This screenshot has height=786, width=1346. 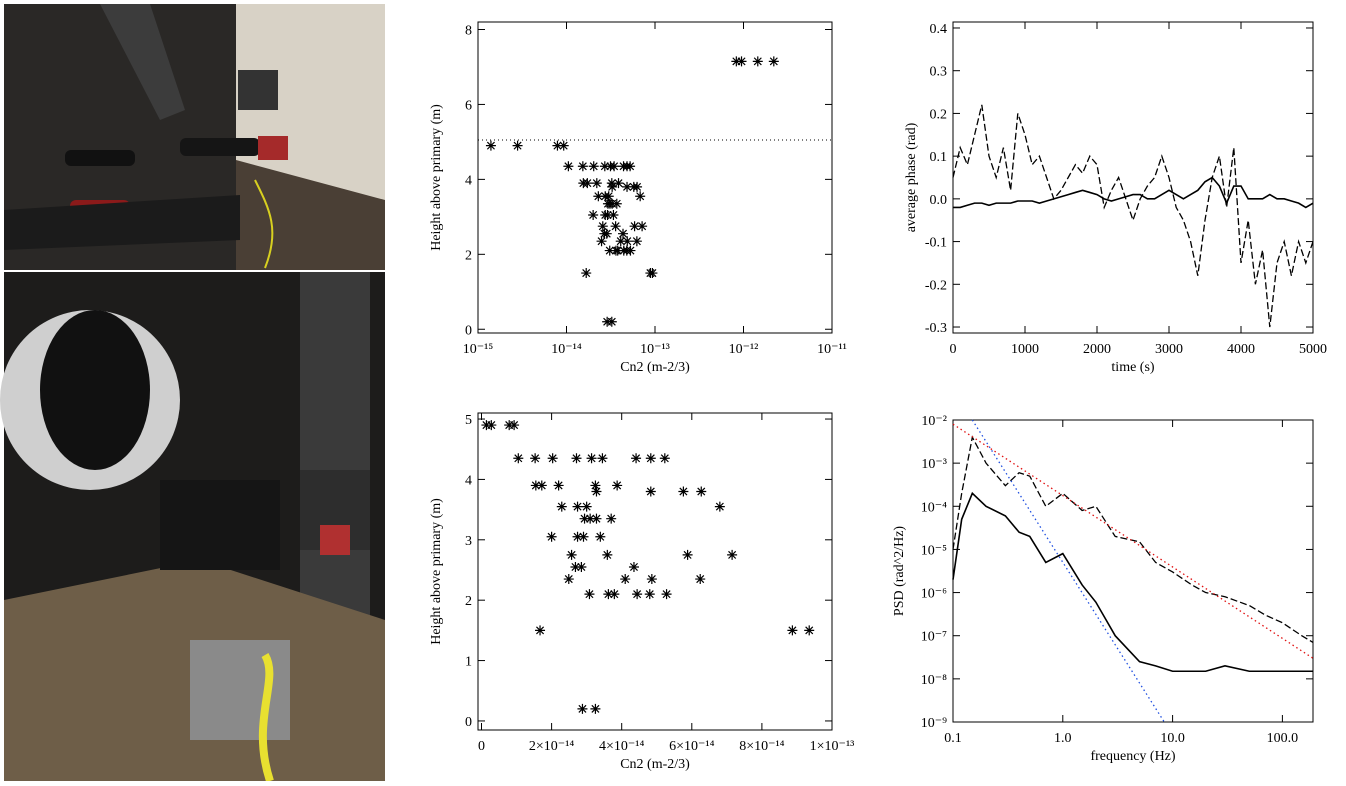 What do you see at coordinates (310, 215) in the screenshot?
I see `floor` at bounding box center [310, 215].